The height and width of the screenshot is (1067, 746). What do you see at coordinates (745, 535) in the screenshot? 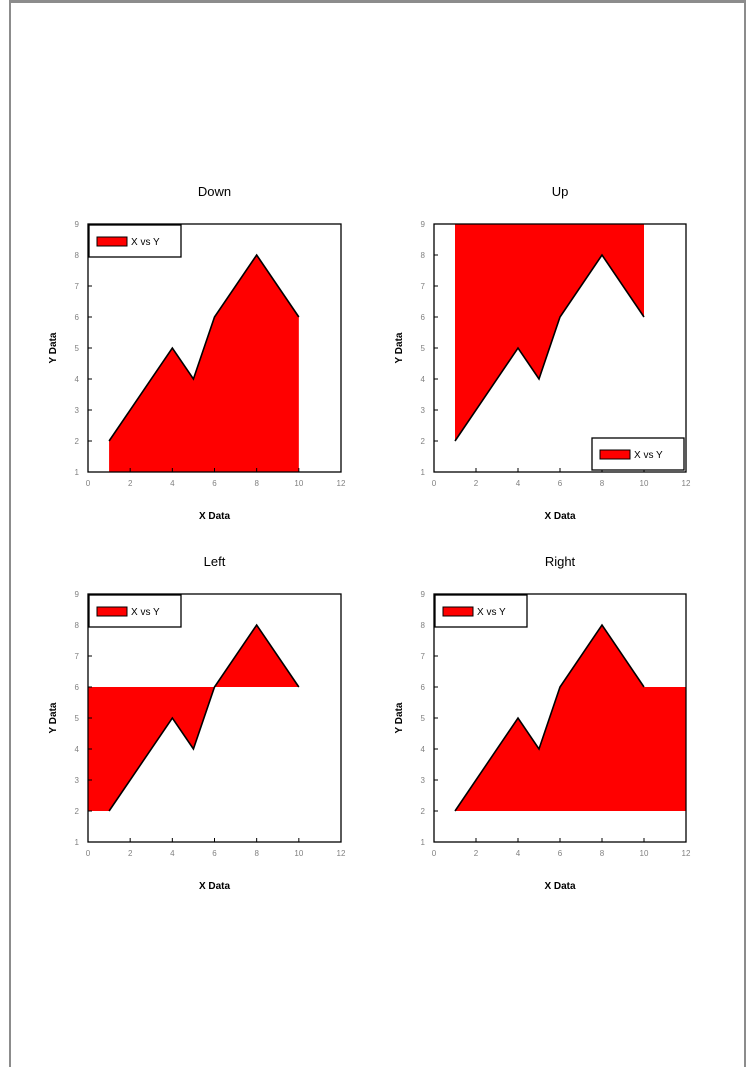
I see `page-right-edge` at bounding box center [745, 535].